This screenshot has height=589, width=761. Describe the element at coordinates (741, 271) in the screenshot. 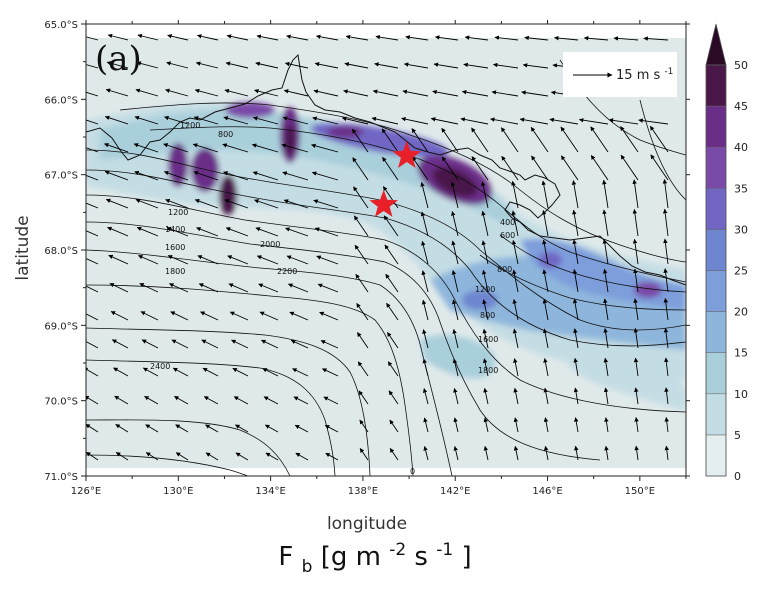

I see `colorbar-labels: 0 5 10 15 20 25 30 35 40 45 50` at that location.